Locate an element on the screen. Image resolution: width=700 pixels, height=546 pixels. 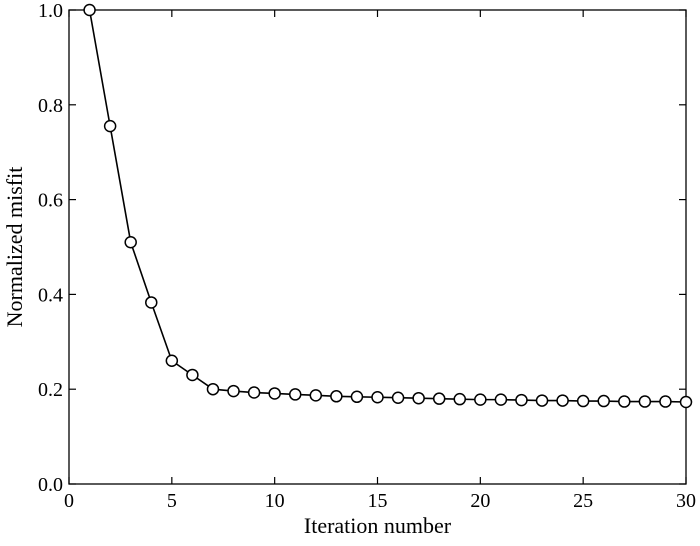
x-tick-label: 5 is located at coordinates (172, 501).